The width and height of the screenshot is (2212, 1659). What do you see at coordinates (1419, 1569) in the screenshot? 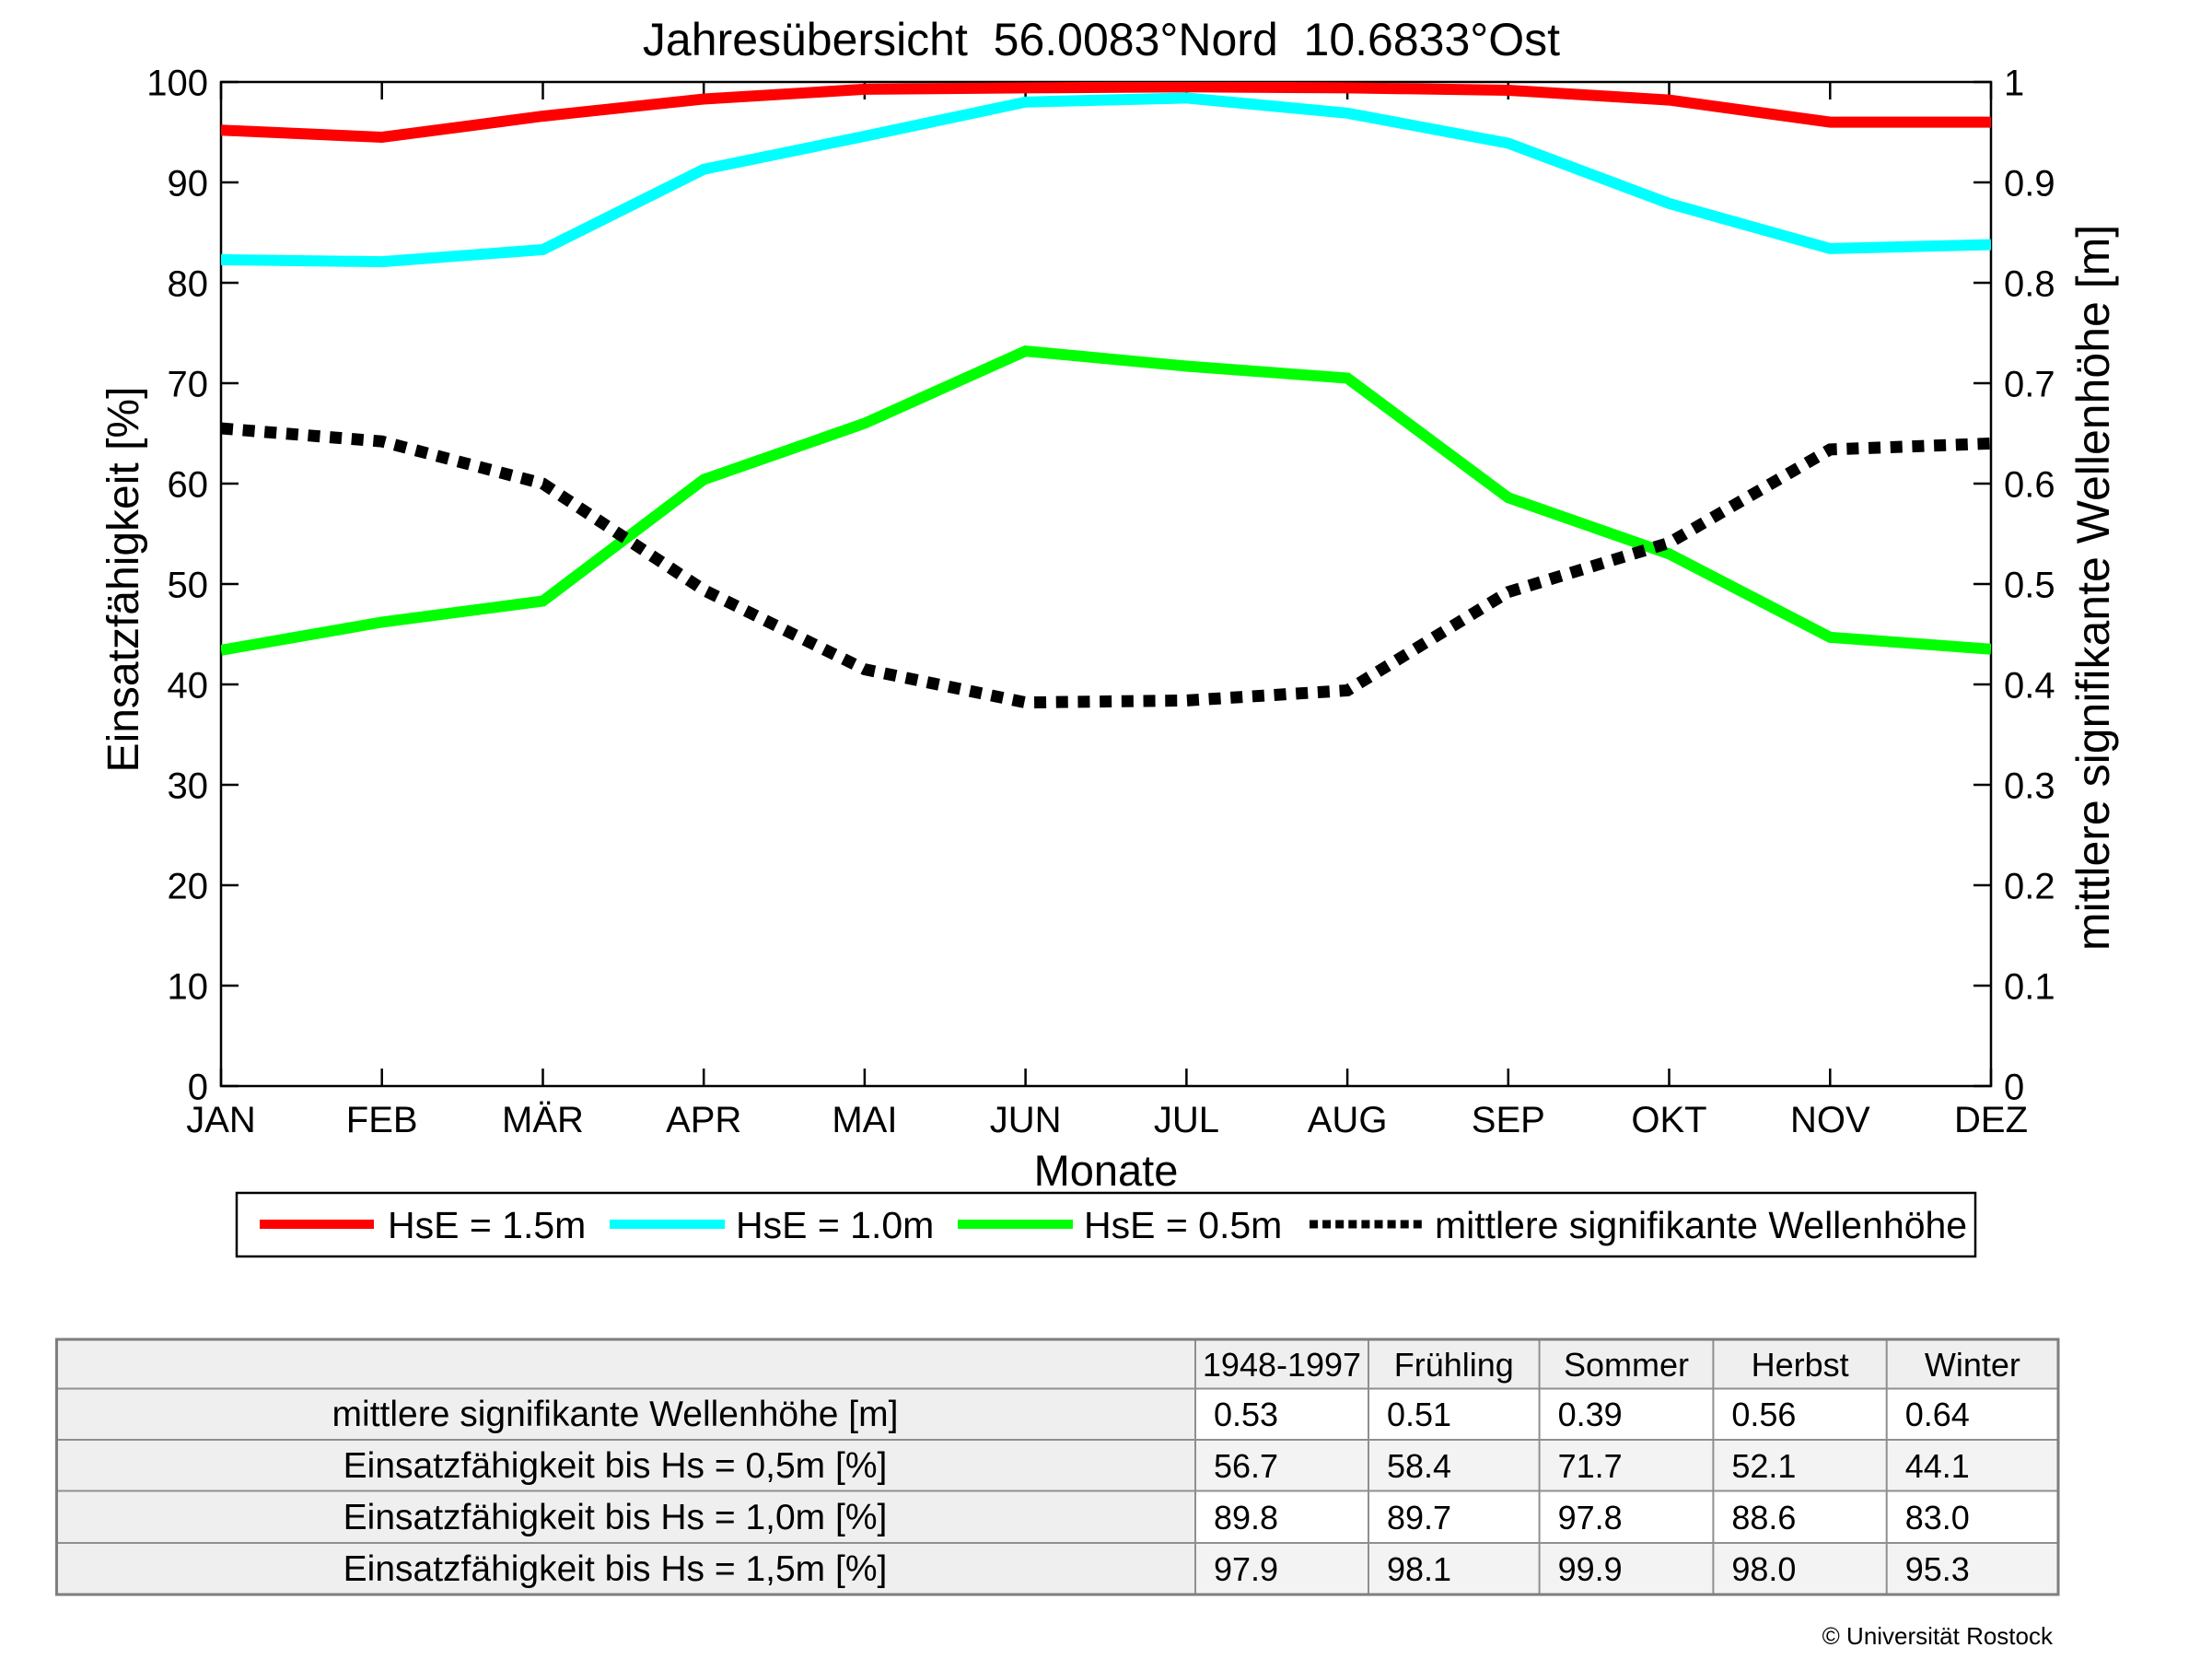
I see `svg-text: 98.1` at bounding box center [1419, 1569].